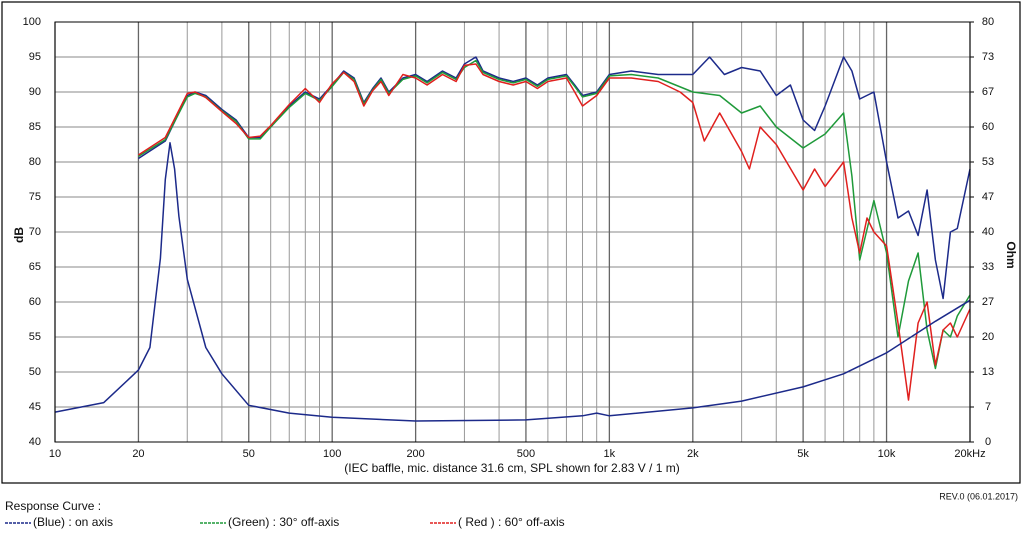 The image size is (1024, 538). I want to click on y-axis-label: dB, so click(19, 235).